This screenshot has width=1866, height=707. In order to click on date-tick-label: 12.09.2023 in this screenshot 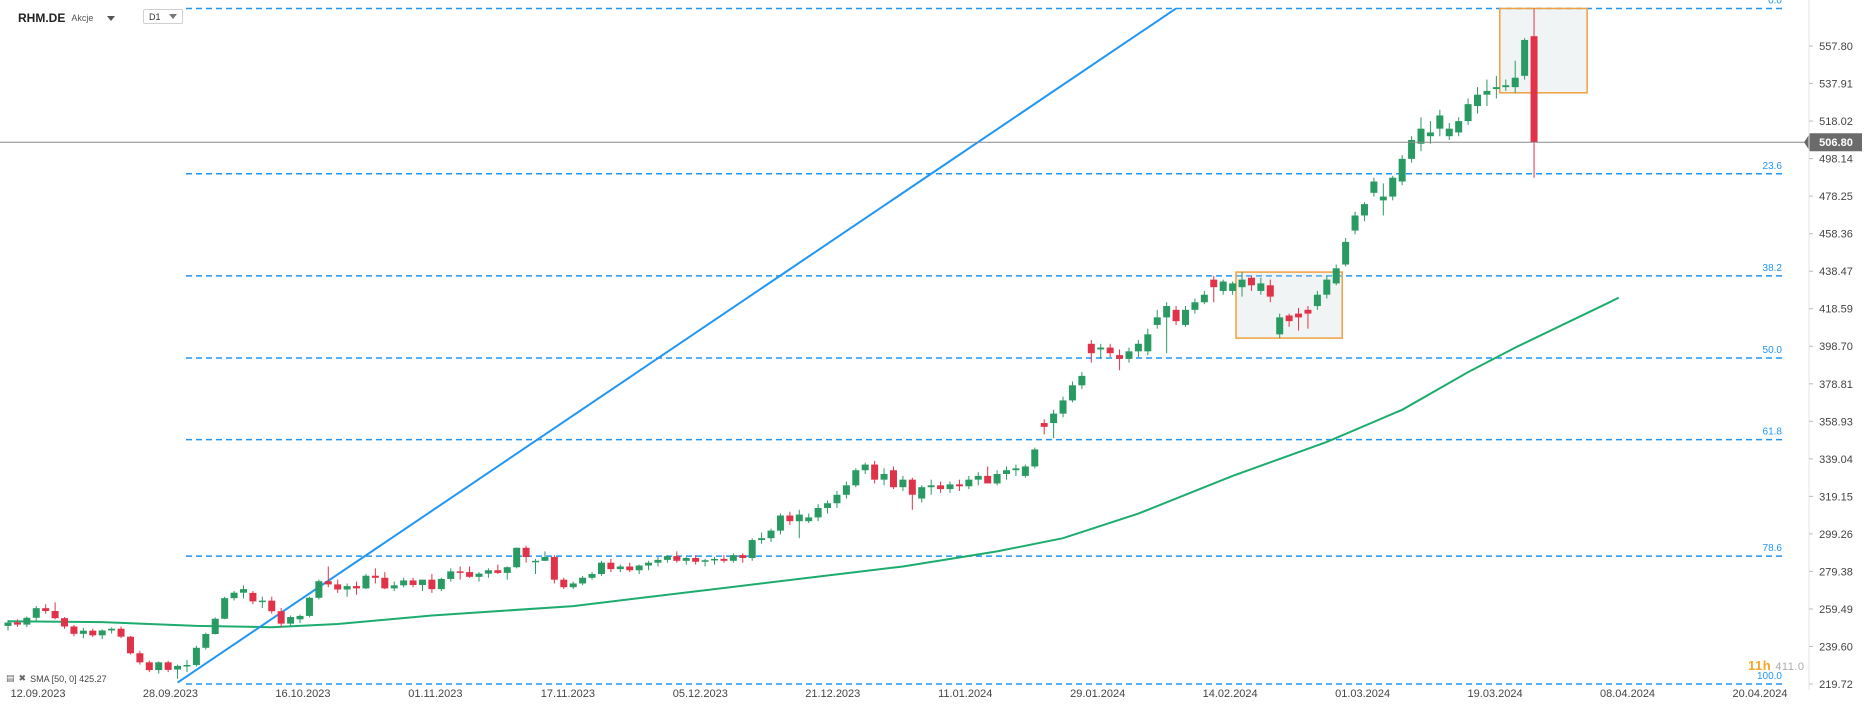, I will do `click(37, 694)`.